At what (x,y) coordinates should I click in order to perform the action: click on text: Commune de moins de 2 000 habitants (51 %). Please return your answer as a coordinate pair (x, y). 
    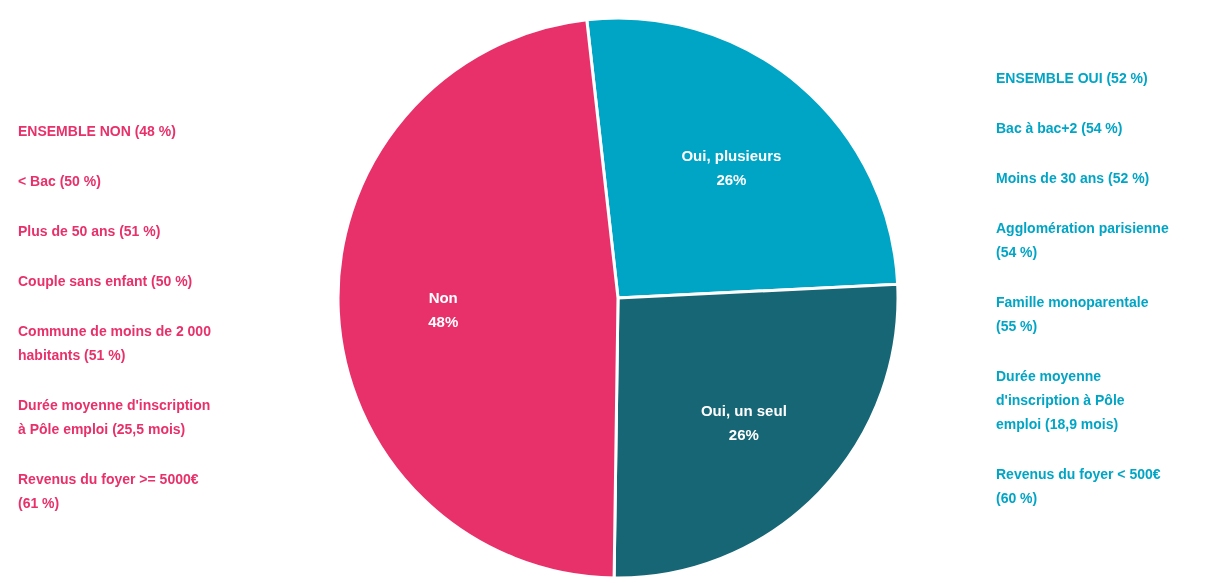
    Looking at the image, I should click on (115, 343).